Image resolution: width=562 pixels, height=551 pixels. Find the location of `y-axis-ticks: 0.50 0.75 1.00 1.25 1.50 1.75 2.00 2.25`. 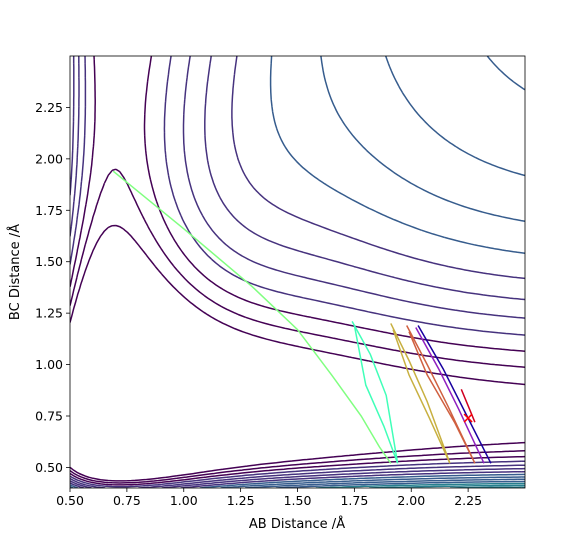

y-axis-ticks: 0.50 0.75 1.00 1.25 1.50 1.75 2.00 2.25 is located at coordinates (52, 287).